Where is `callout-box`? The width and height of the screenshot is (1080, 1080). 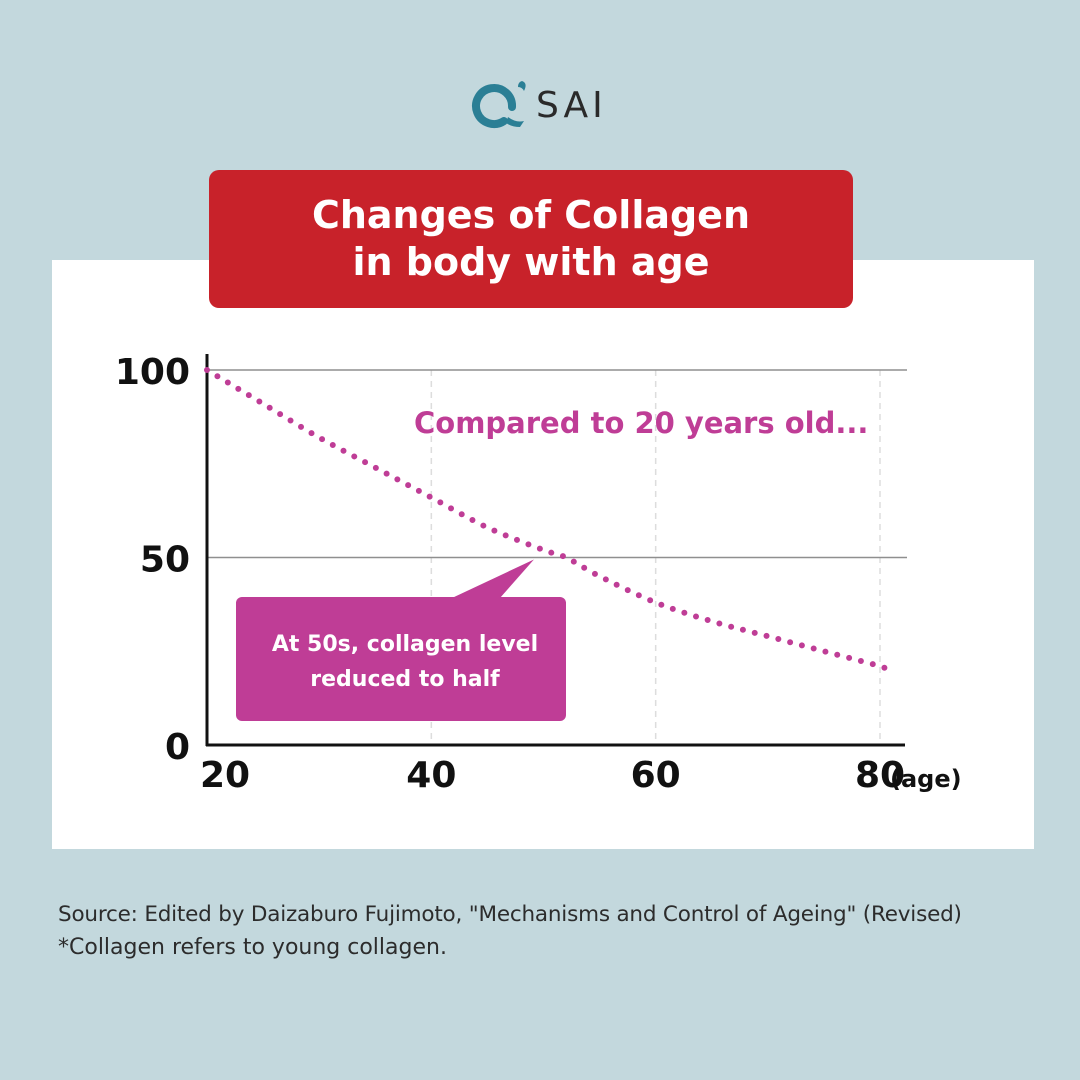
callout-box is located at coordinates (401, 659).